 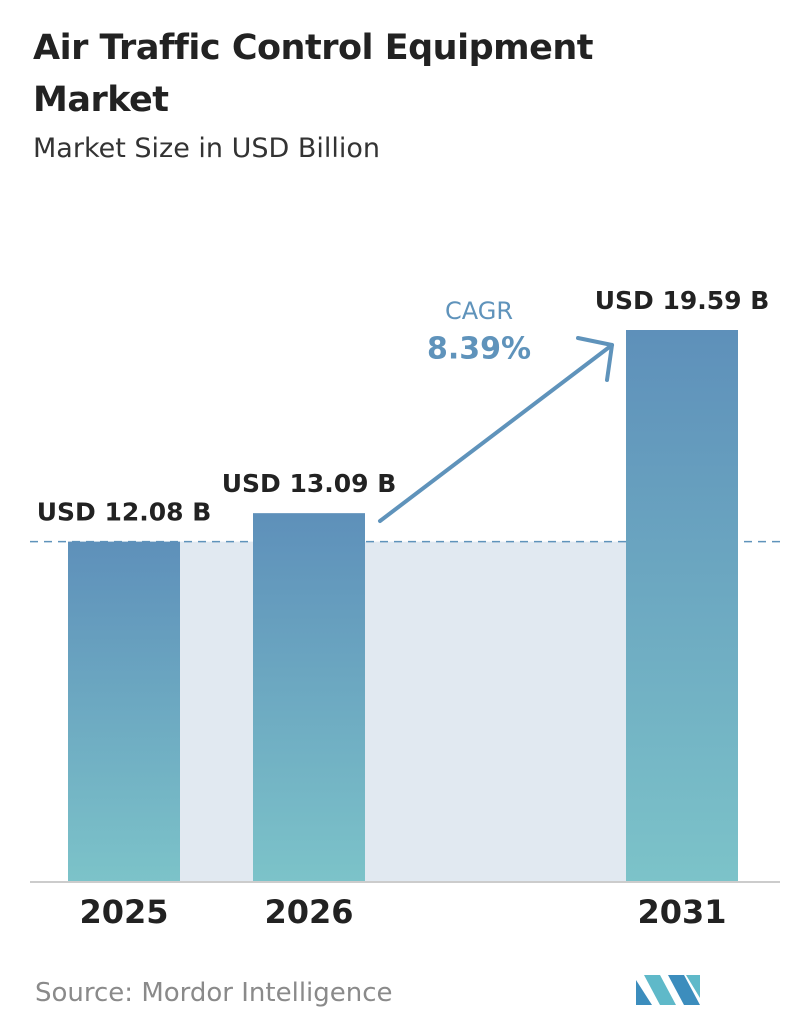 I want to click on cagr-arrow, so click(x=496, y=433).